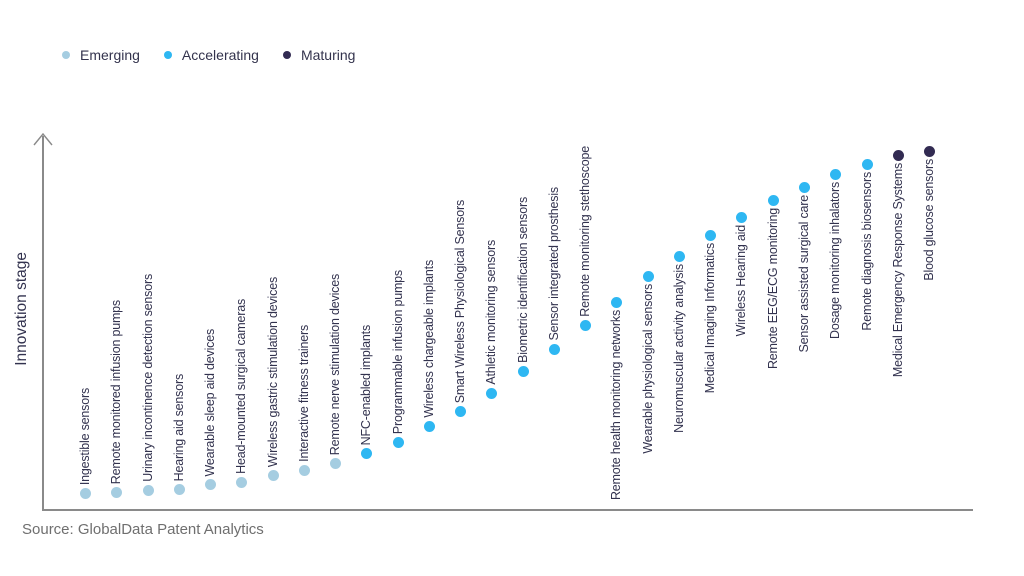 This screenshot has height=576, width=1024. I want to click on data-point-label: Remote diagnosis biosensors, so click(867, 251).